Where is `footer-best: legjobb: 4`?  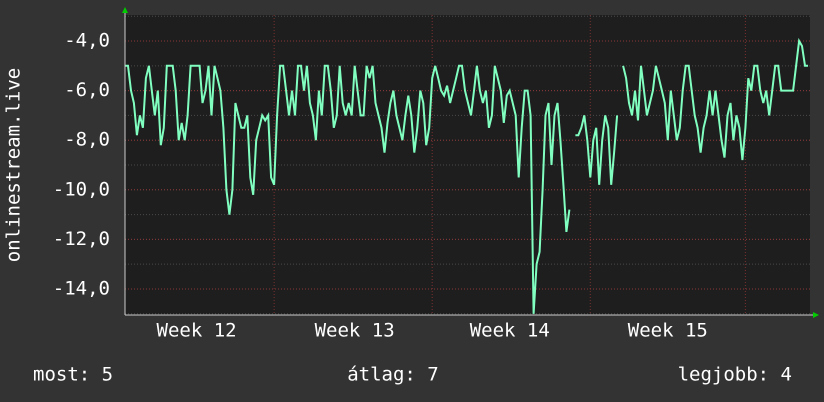 footer-best: legjobb: 4 is located at coordinates (735, 375).